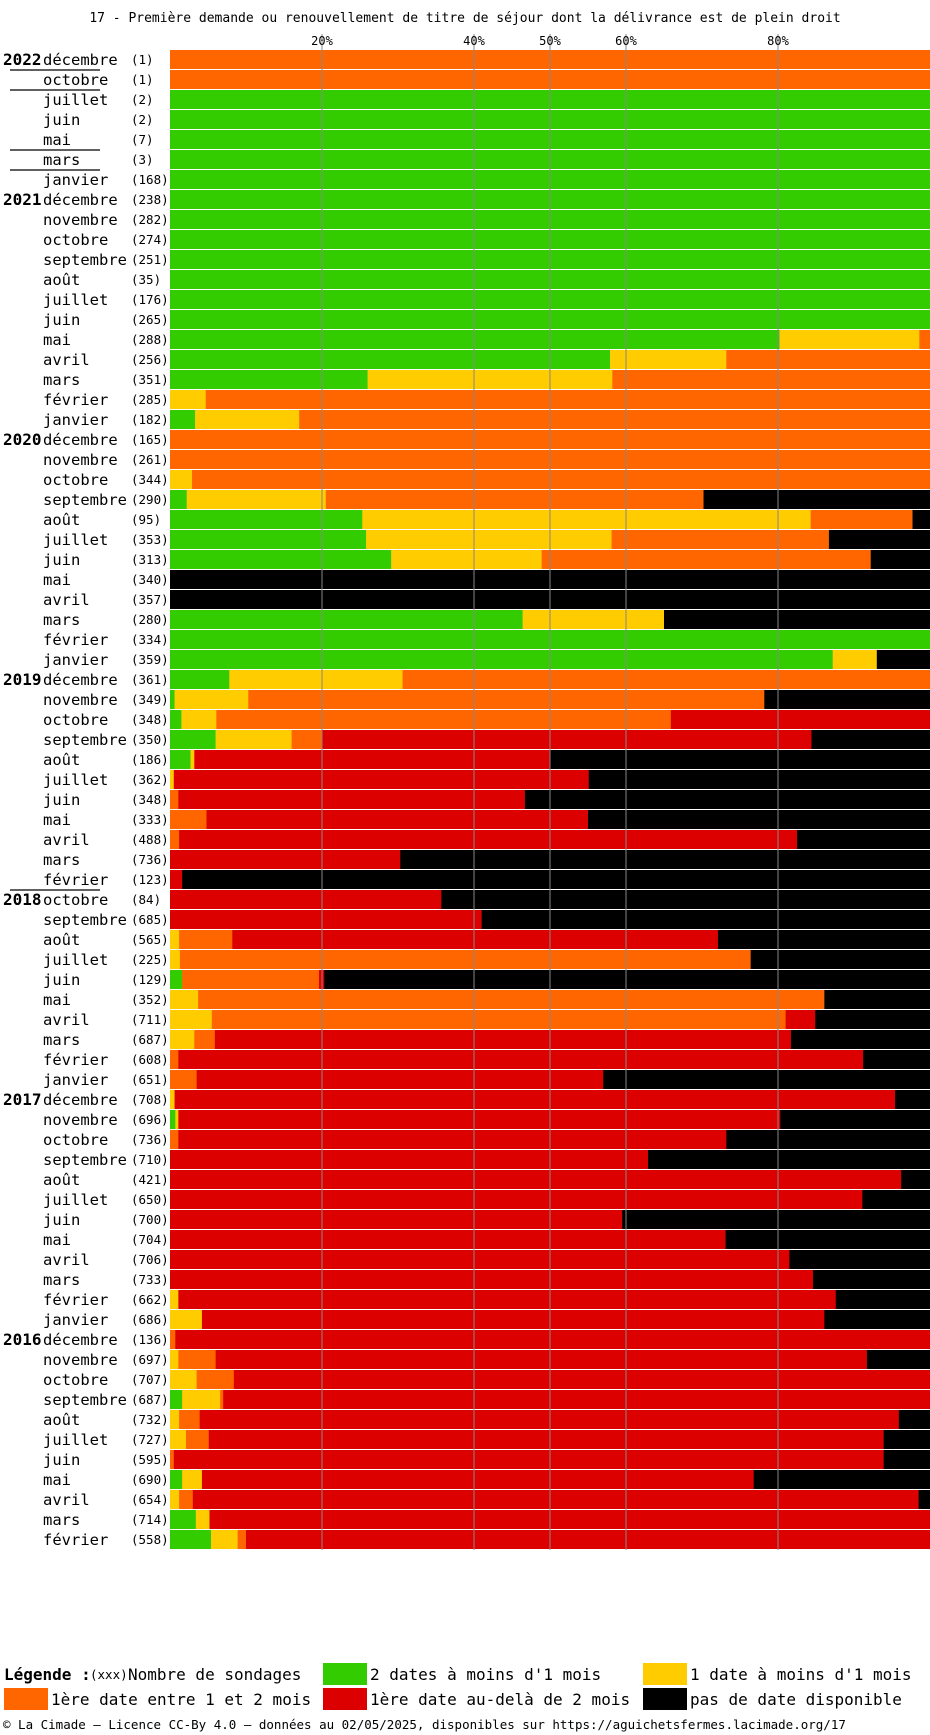  I want to click on count-label: (650), so click(150, 1199).